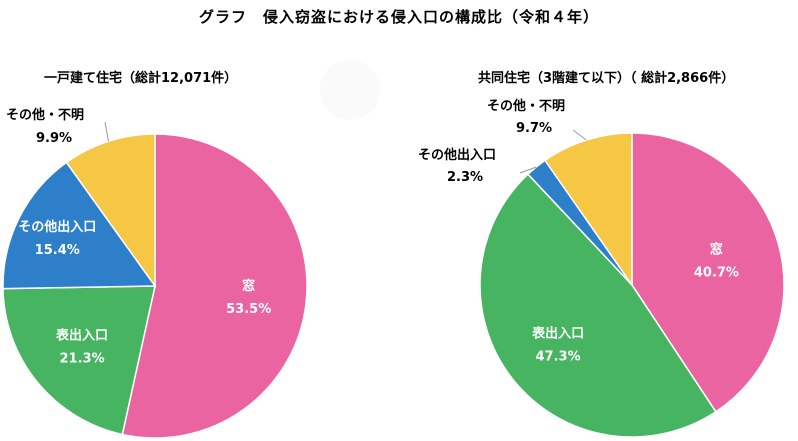 The image size is (798, 441). I want to click on pie-left-label-front-entrance: 表出入口, so click(81, 336).